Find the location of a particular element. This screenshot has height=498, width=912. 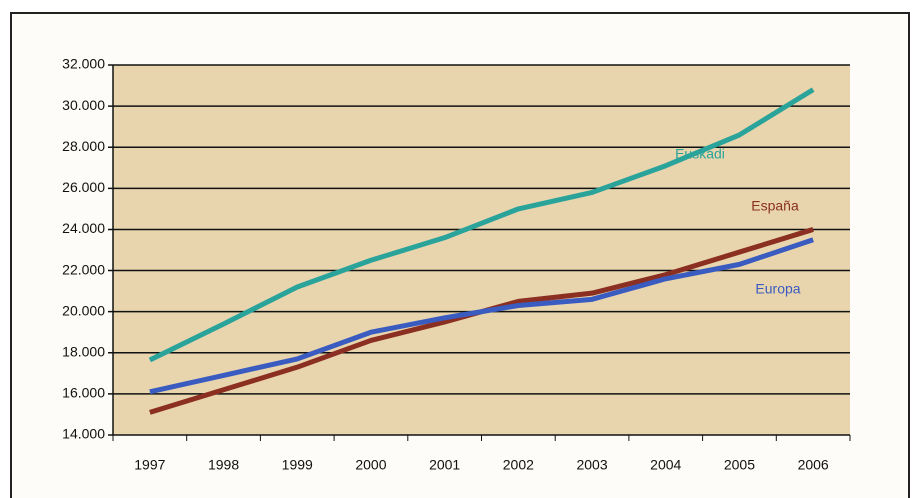

x-tick-label: 2004 is located at coordinates (665, 465).